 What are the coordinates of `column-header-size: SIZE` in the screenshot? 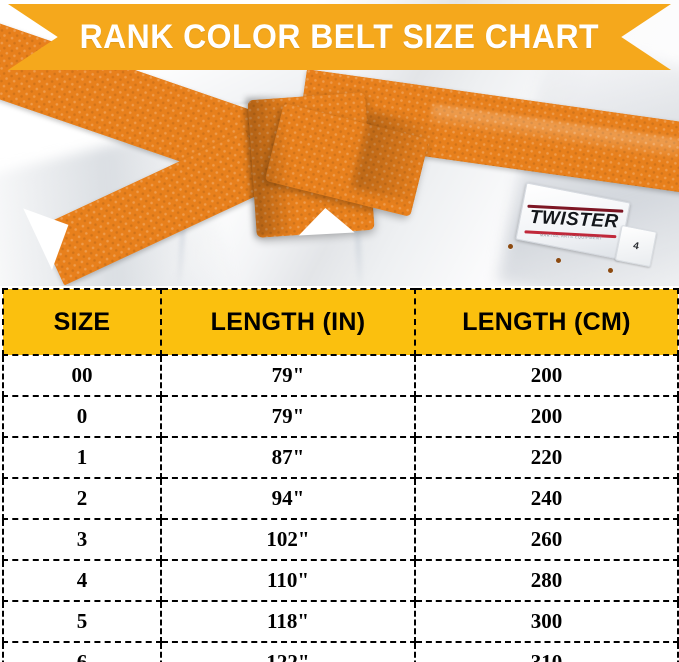 It's located at (82, 322).